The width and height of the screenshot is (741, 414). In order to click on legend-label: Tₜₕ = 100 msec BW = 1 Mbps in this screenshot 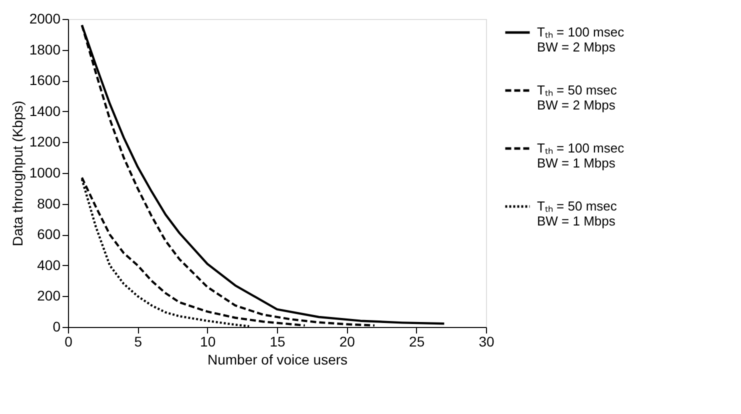, I will do `click(581, 155)`.